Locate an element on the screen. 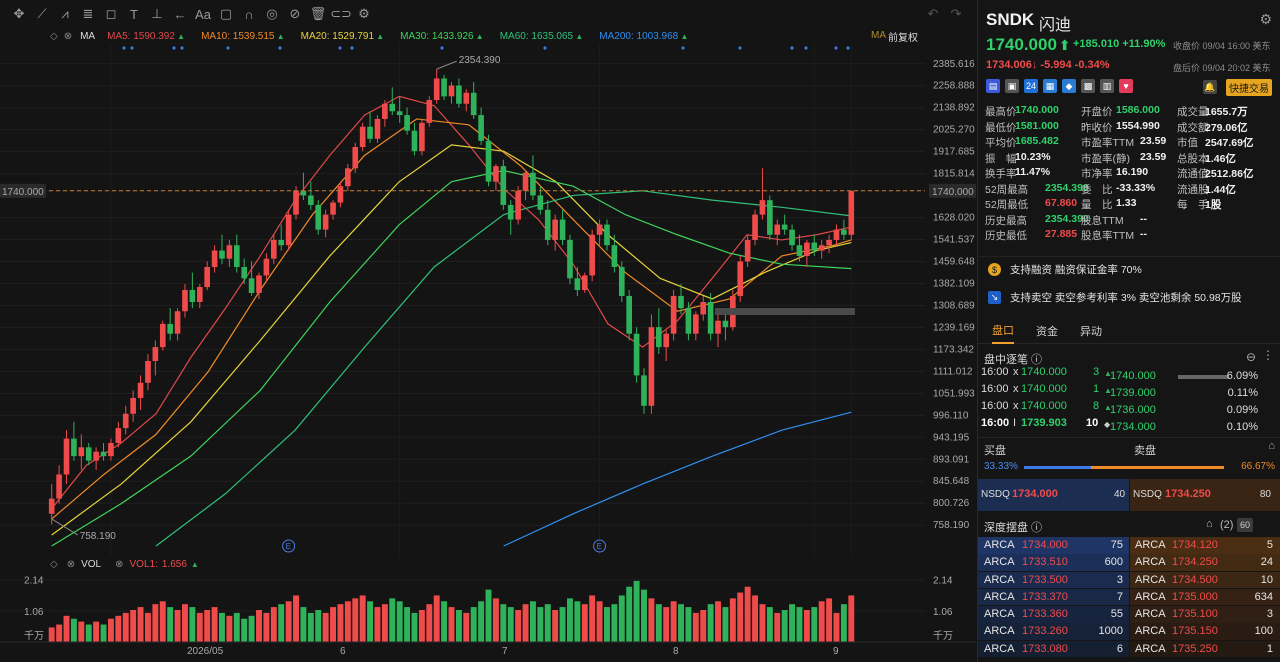 The width and height of the screenshot is (1280, 662). info-icon: ▣ is located at coordinates (1012, 86).